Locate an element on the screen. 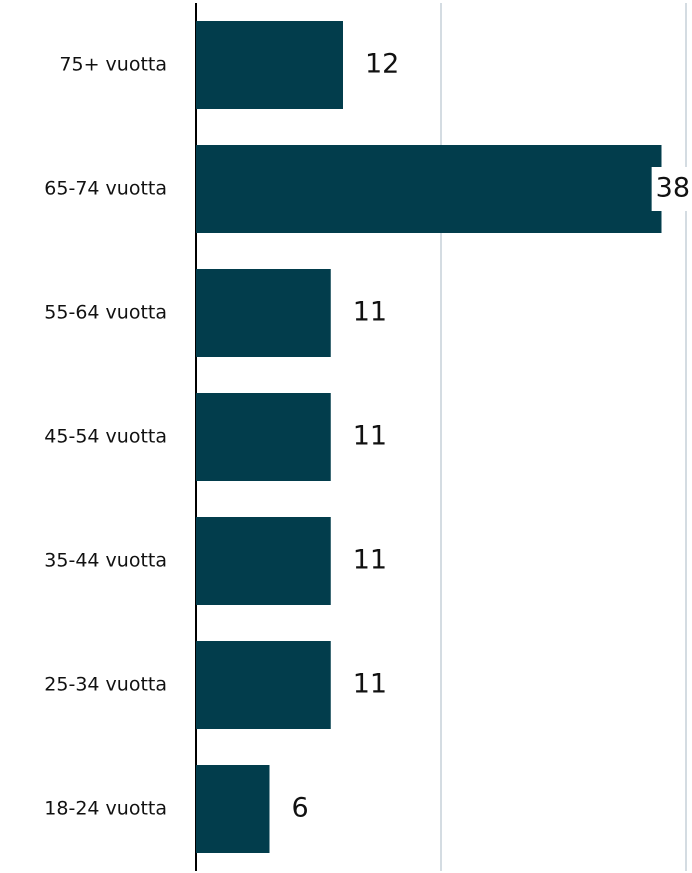 This screenshot has width=692, height=873. value-label: 12 is located at coordinates (382, 64).